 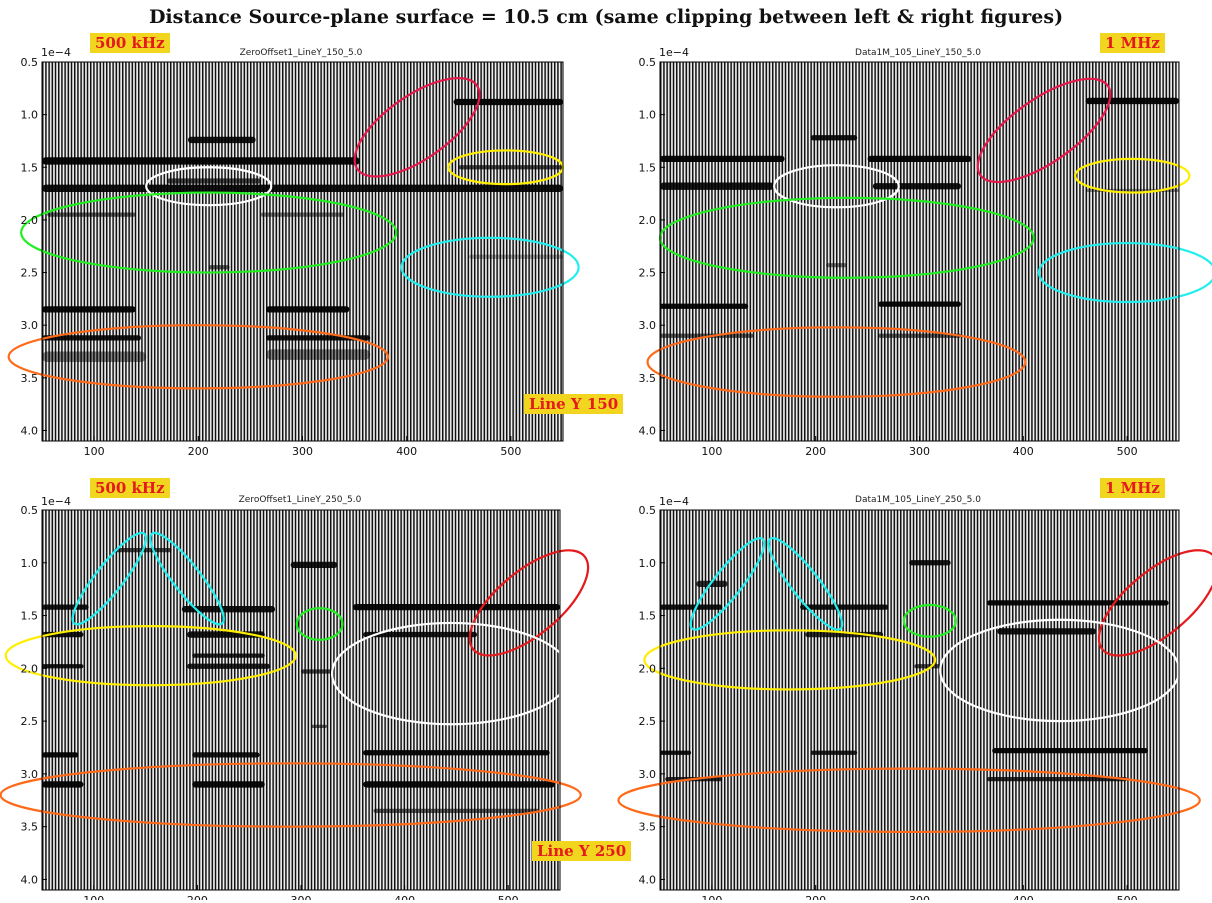 I want to click on panel-title: Data1M_105_LineY_150_5.0, so click(x=918, y=53).